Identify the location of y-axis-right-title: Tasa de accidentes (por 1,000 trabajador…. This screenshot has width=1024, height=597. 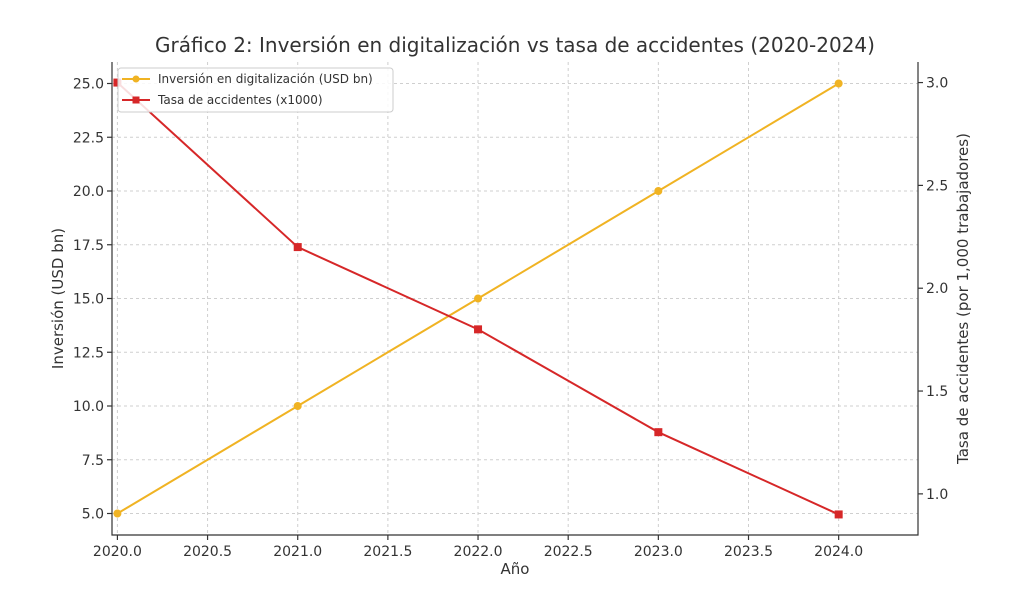
(963, 299).